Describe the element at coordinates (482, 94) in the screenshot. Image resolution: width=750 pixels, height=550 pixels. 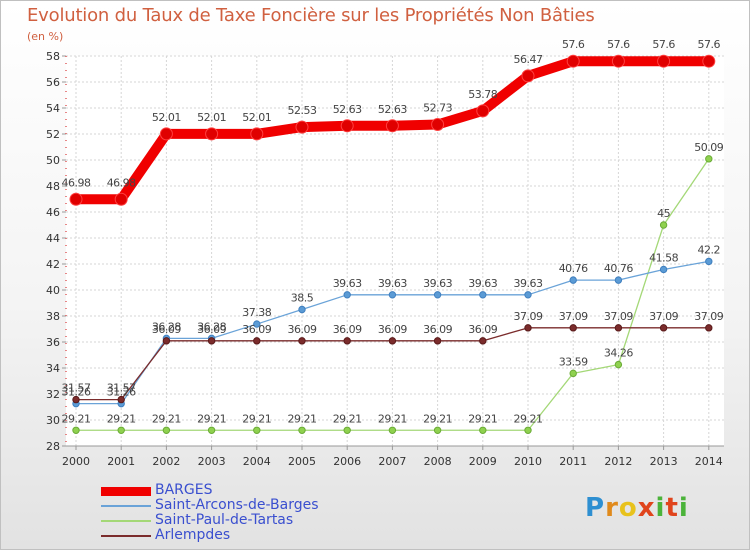
I see `data-label-barges: 53.78` at that location.